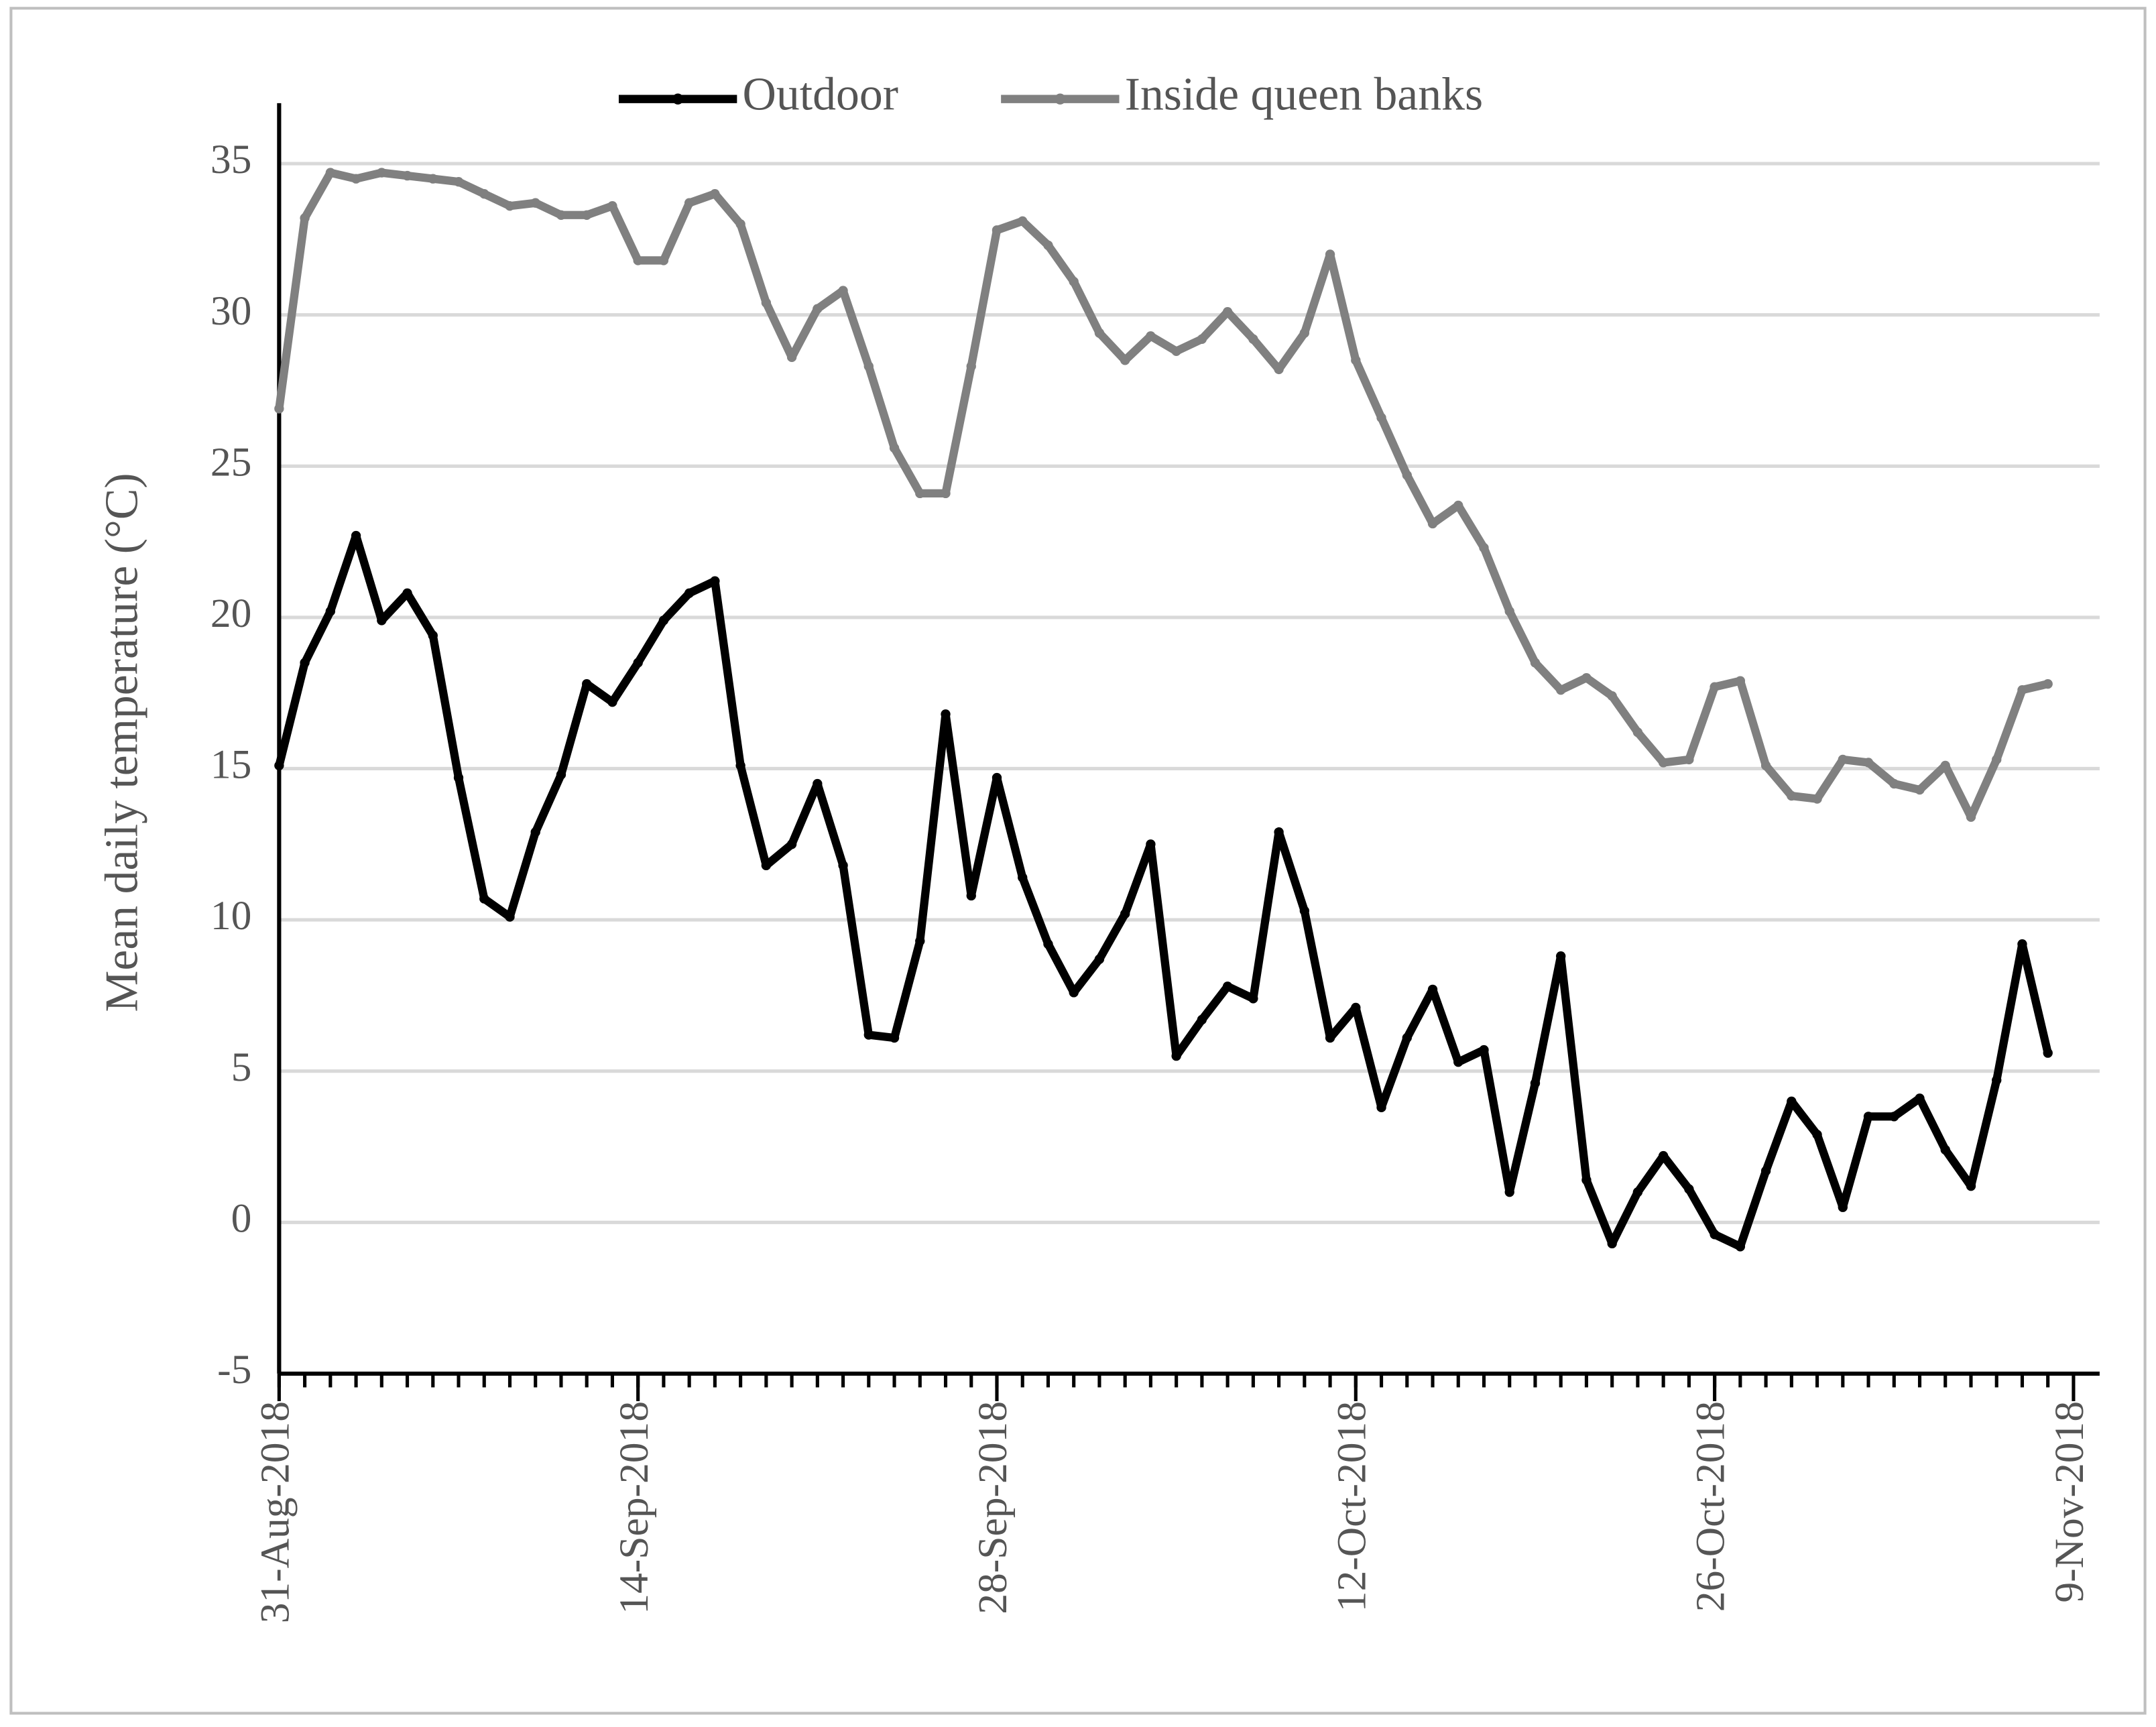  Describe the element at coordinates (1711, 1506) in the screenshot. I see `x-tick-label: 26-Oct-2018` at that location.